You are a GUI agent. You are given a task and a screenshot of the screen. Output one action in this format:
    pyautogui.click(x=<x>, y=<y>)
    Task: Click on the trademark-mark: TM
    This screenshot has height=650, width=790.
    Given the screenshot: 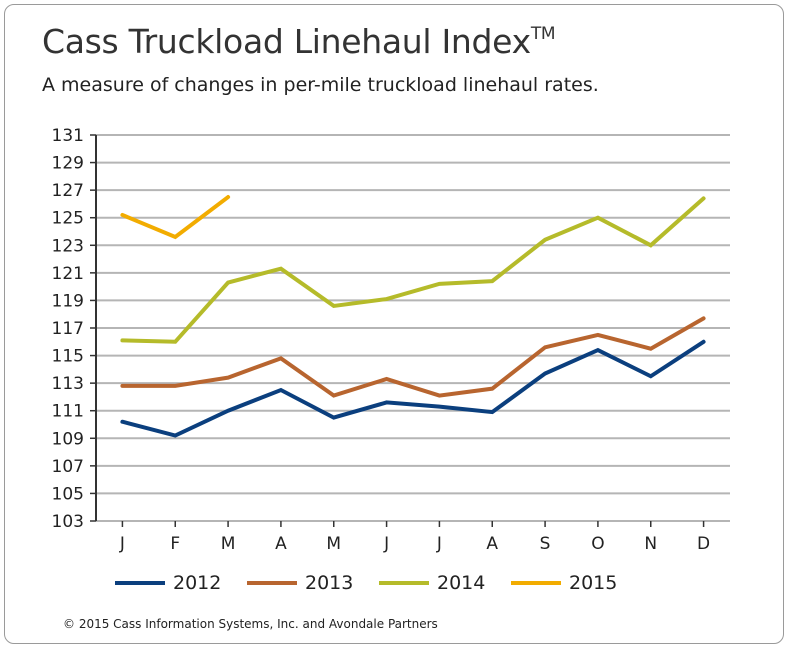 What is the action you would take?
    pyautogui.click(x=543, y=34)
    